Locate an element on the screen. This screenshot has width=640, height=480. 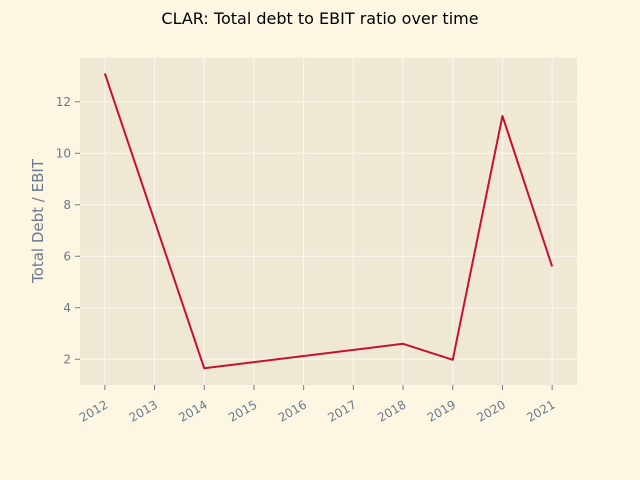
x-tick-label: 2014 is located at coordinates (192, 410).